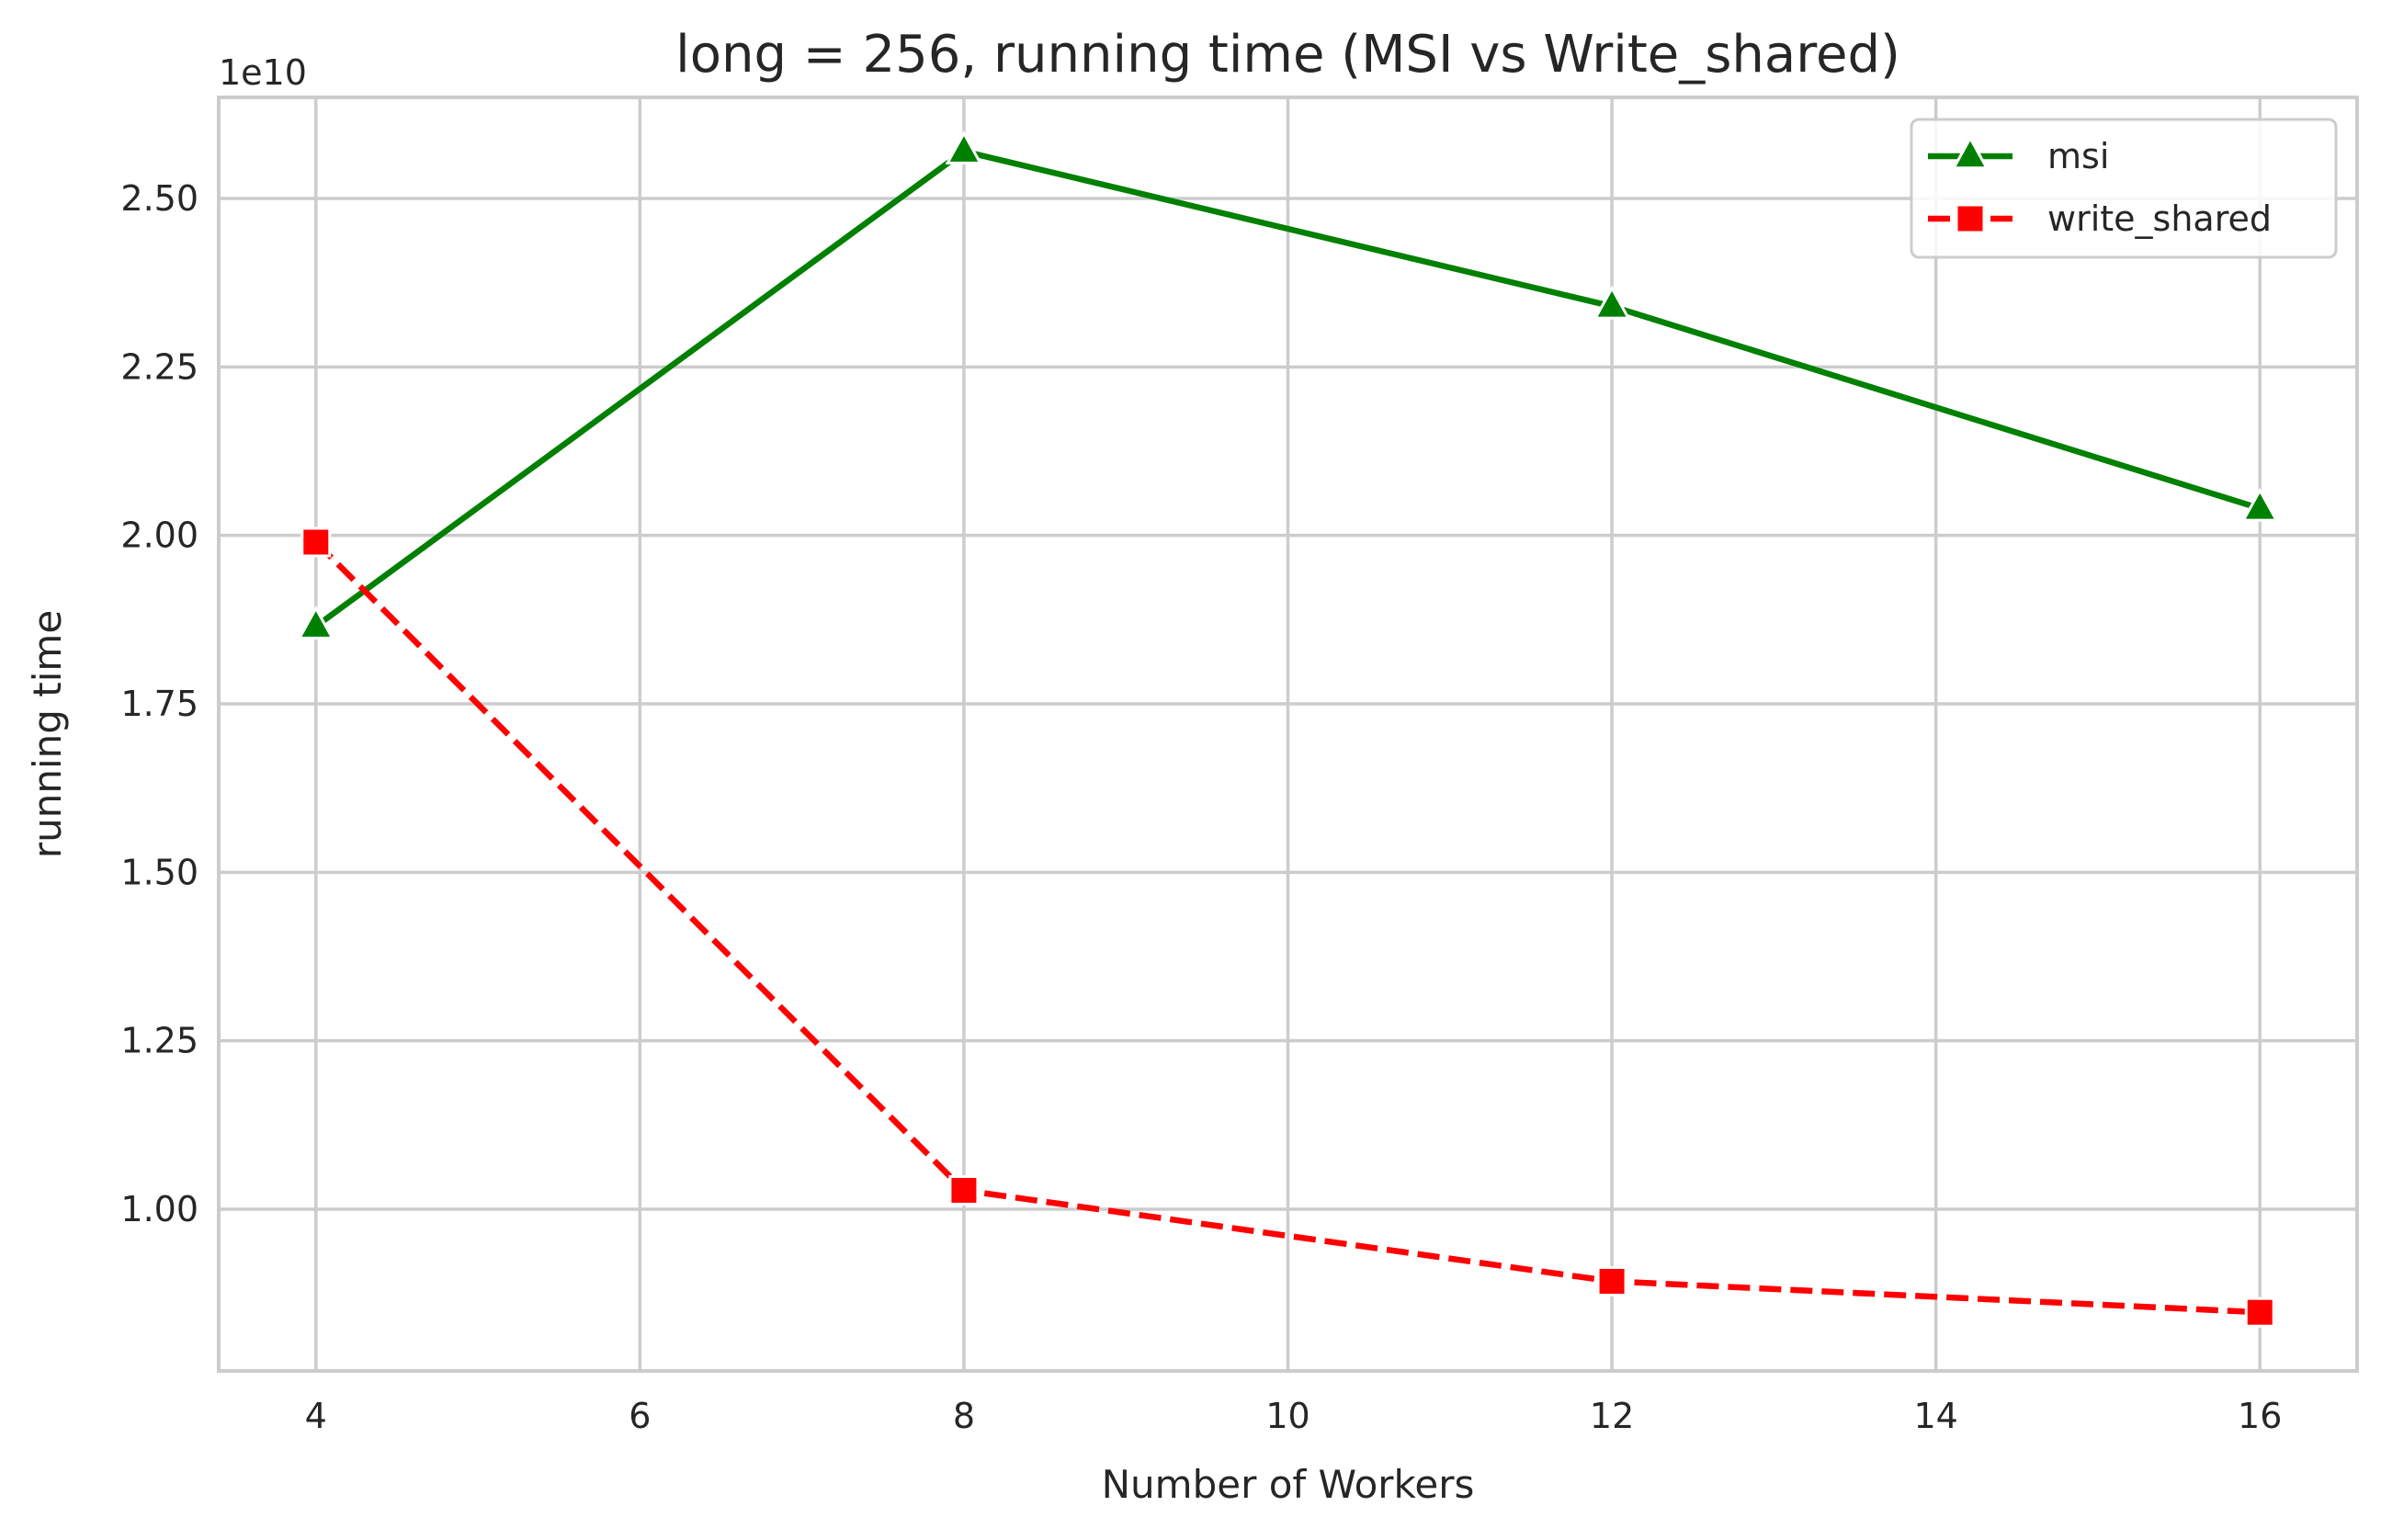 Image resolution: width=2381 pixels, height=1540 pixels. I want to click on legend: msi write_shared, so click(2124, 188).